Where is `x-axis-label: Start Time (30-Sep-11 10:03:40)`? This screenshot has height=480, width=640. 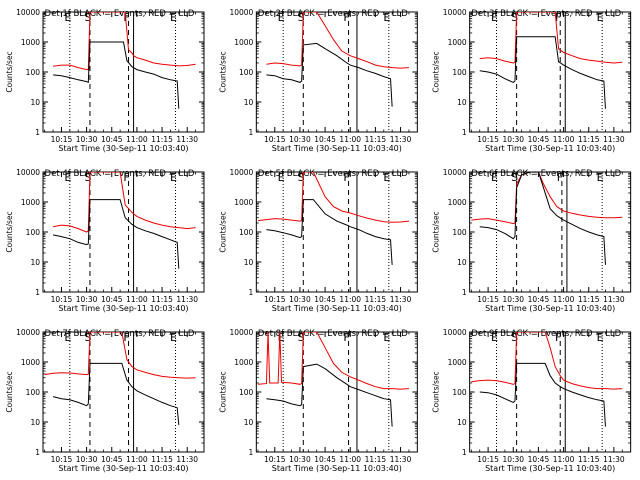 x-axis-label: Start Time (30-Sep-11 10:03:40) is located at coordinates (123, 468).